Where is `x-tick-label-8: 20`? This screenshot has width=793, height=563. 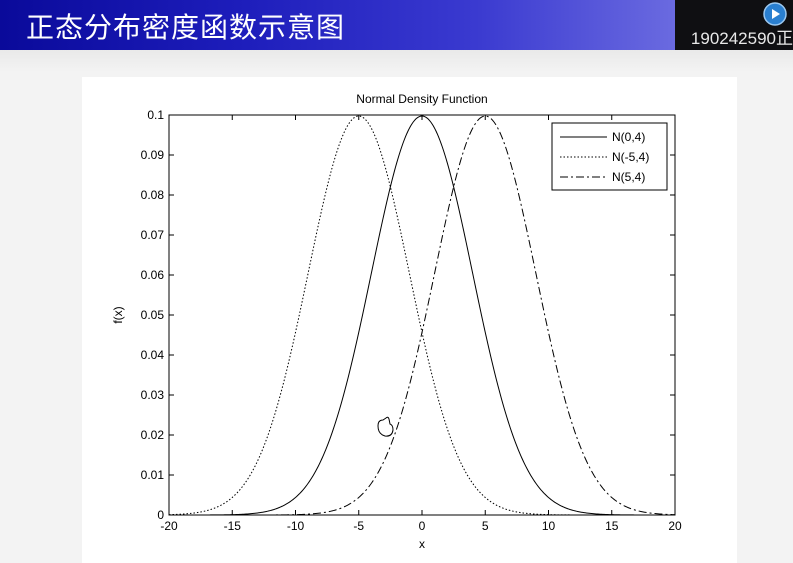 x-tick-label-8: 20 is located at coordinates (675, 526).